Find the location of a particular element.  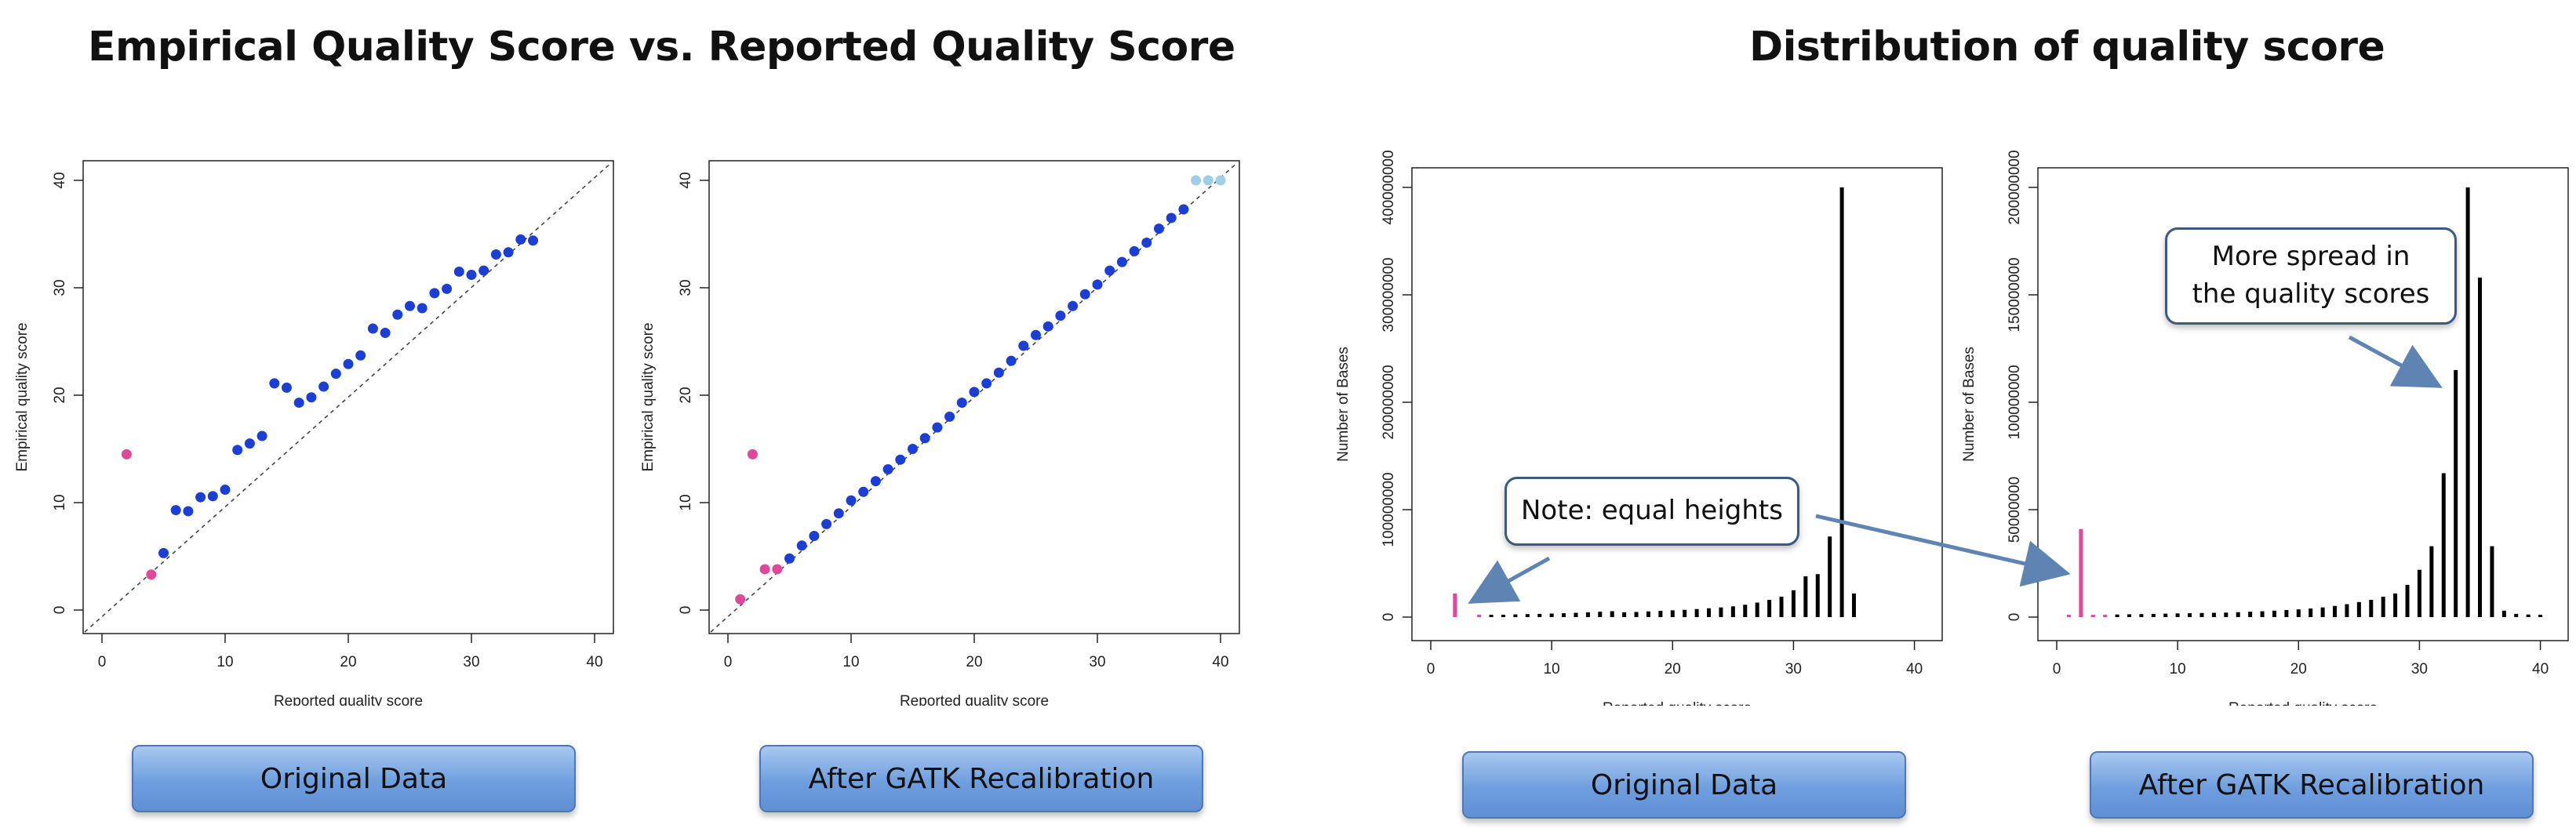

heading-distribution: Distribution of quality score is located at coordinates (2067, 47).